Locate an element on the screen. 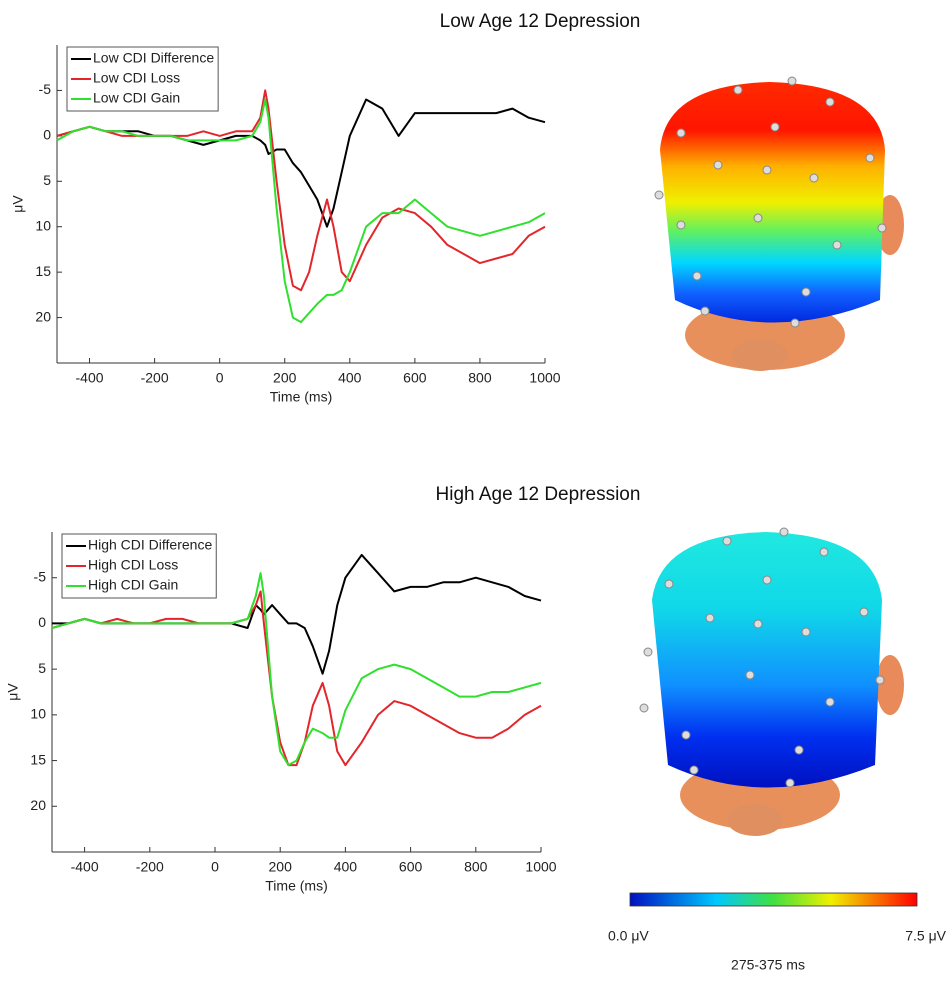 The image size is (952, 982). chart-title: Low Age 12 Depression is located at coordinates (540, 21).